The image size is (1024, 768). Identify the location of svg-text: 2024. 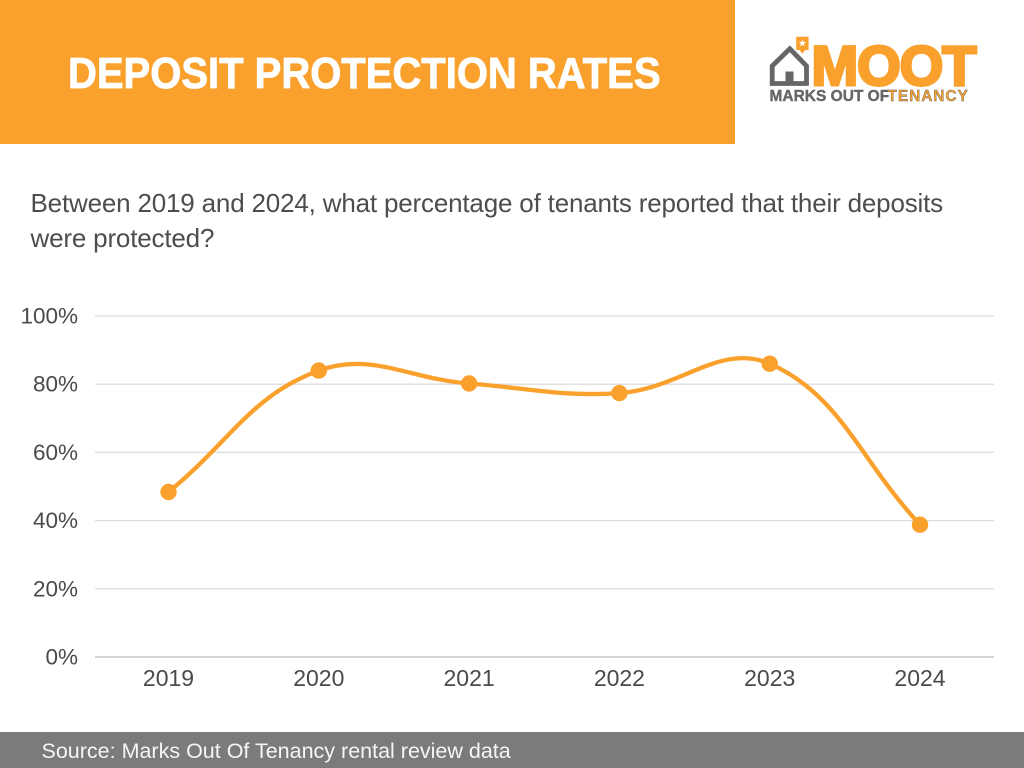
(919, 678).